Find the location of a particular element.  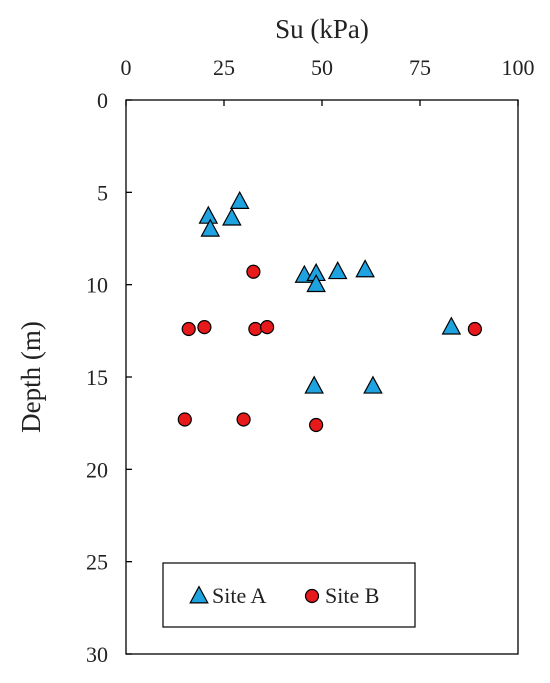

y-tick-label: 25 is located at coordinates (97, 562).